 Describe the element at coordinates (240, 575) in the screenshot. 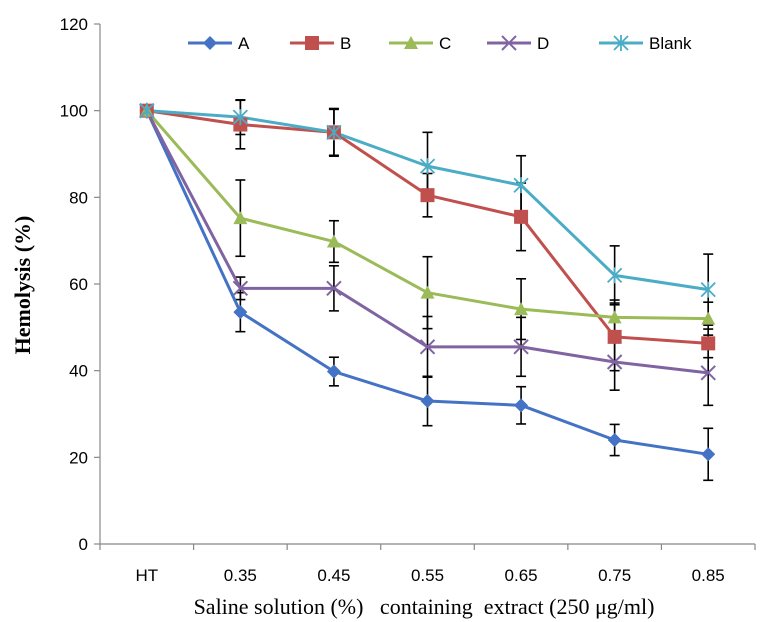

I see `x-tick-label: 0.35` at that location.